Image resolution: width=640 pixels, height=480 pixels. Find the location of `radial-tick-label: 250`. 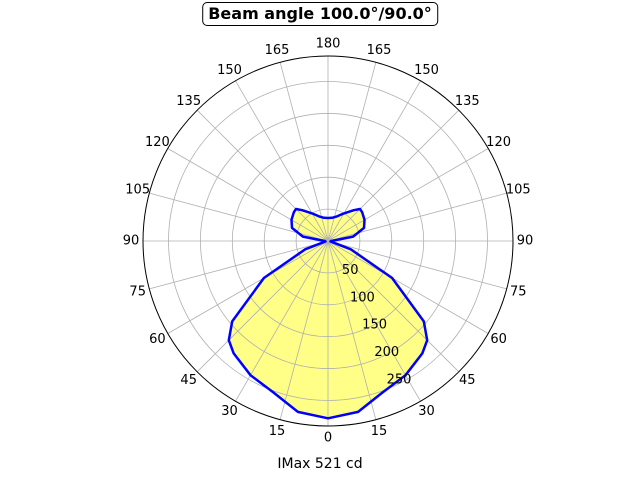

radial-tick-label: 250 is located at coordinates (399, 380).